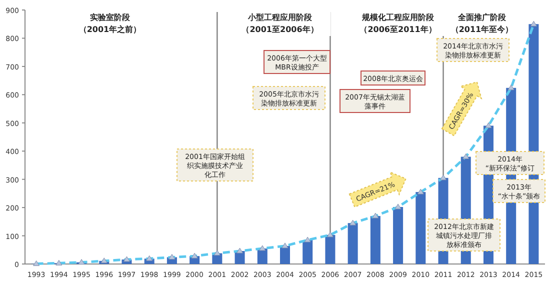  What do you see at coordinates (482, 23) in the screenshot?
I see `annotation: 全面推广阶段（2011年至今）` at bounding box center [482, 23].